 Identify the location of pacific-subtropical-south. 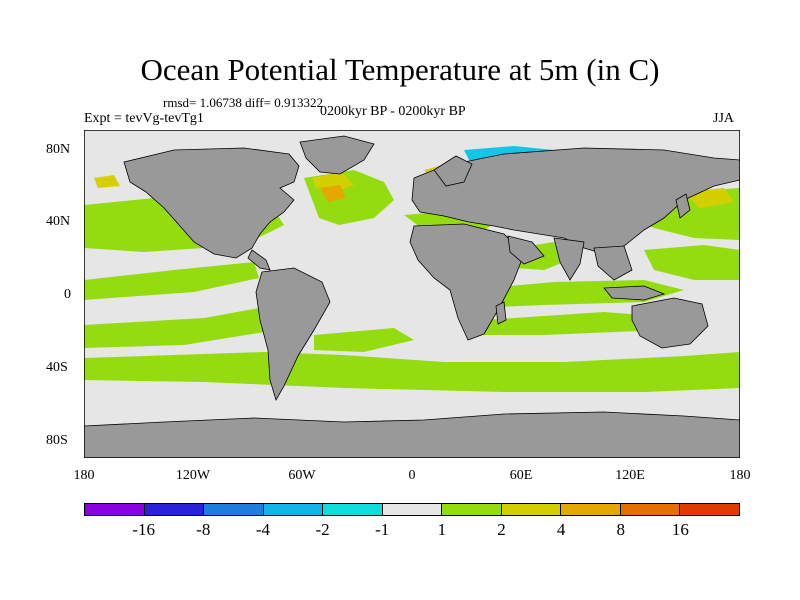
(171, 281).